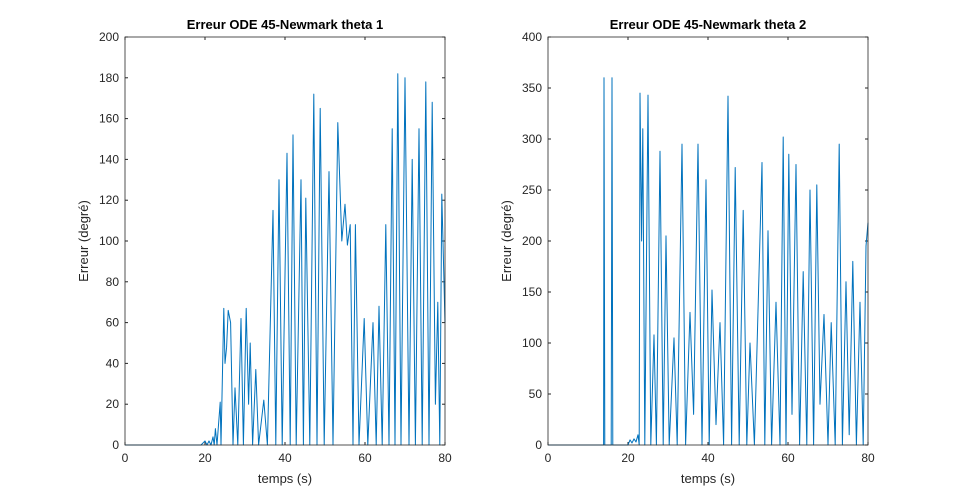  What do you see at coordinates (532, 292) in the screenshot?
I see `y-tick-label: 150` at bounding box center [532, 292].